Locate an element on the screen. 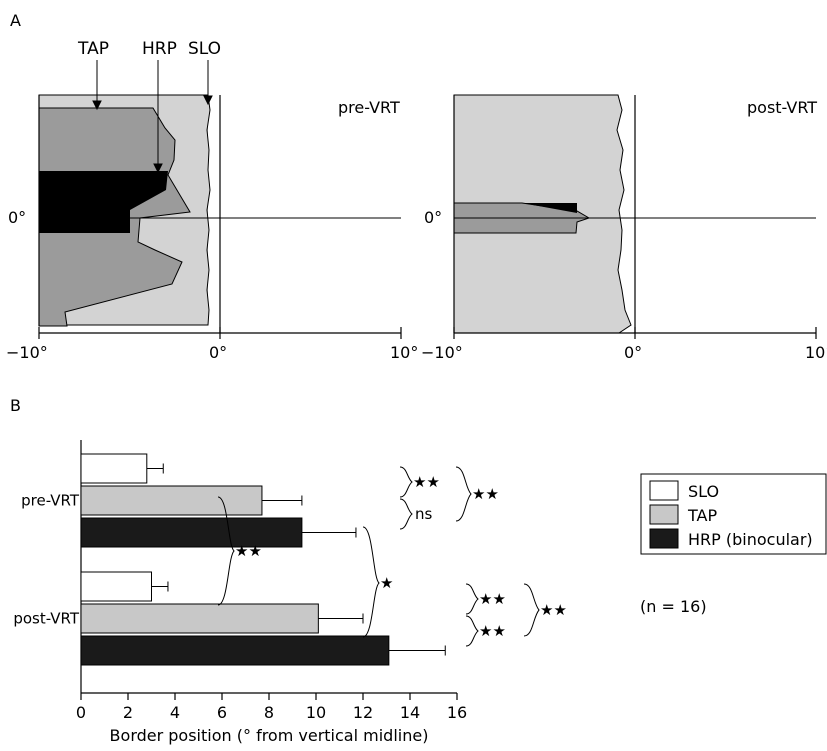  pre-vrt-tick-label-minus10: −10° is located at coordinates (27, 352).